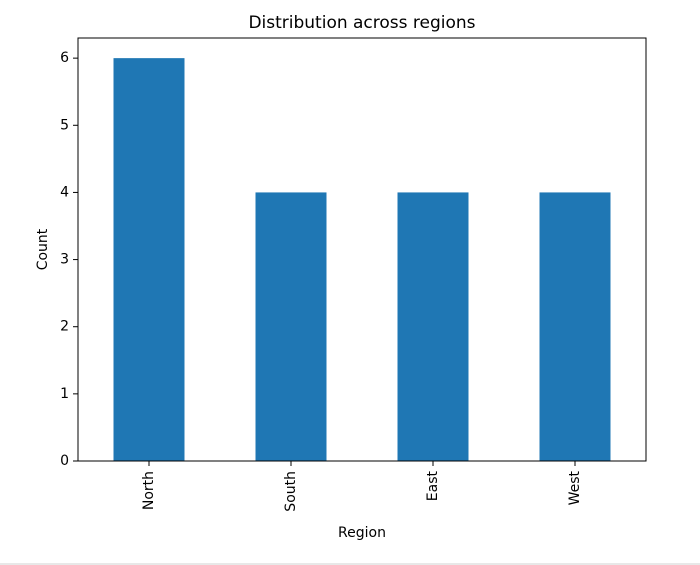 Image resolution: width=700 pixels, height=565 pixels. Describe the element at coordinates (64, 260) in the screenshot. I see `y-tick-label: 3` at that location.